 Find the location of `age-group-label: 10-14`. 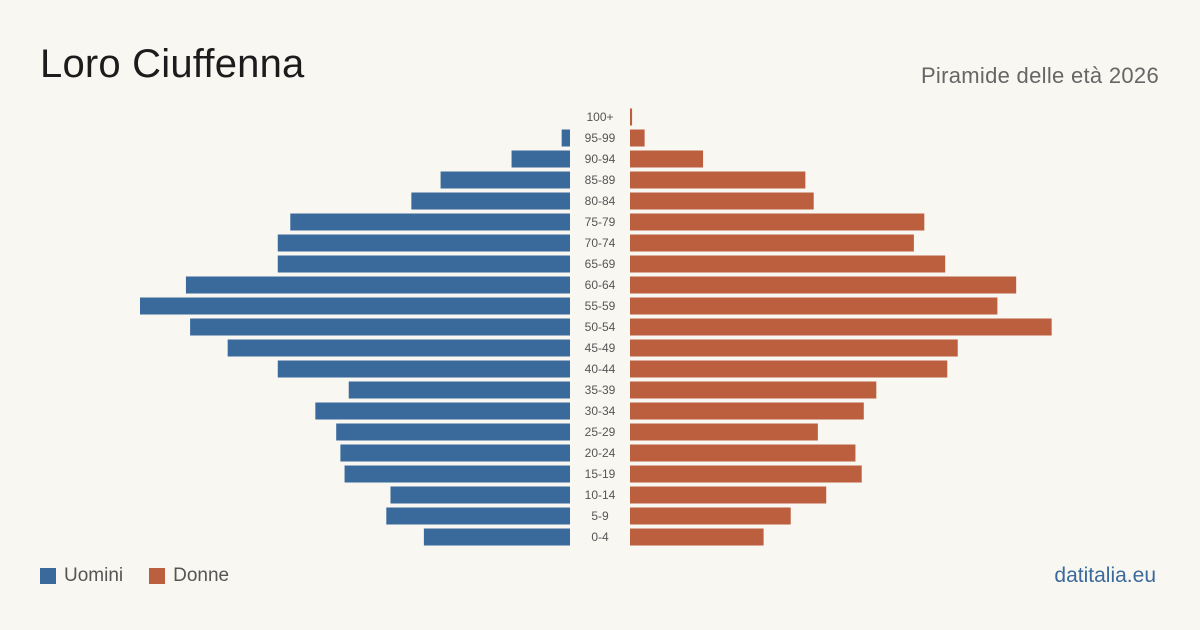

age-group-label: 10-14 is located at coordinates (600, 495).